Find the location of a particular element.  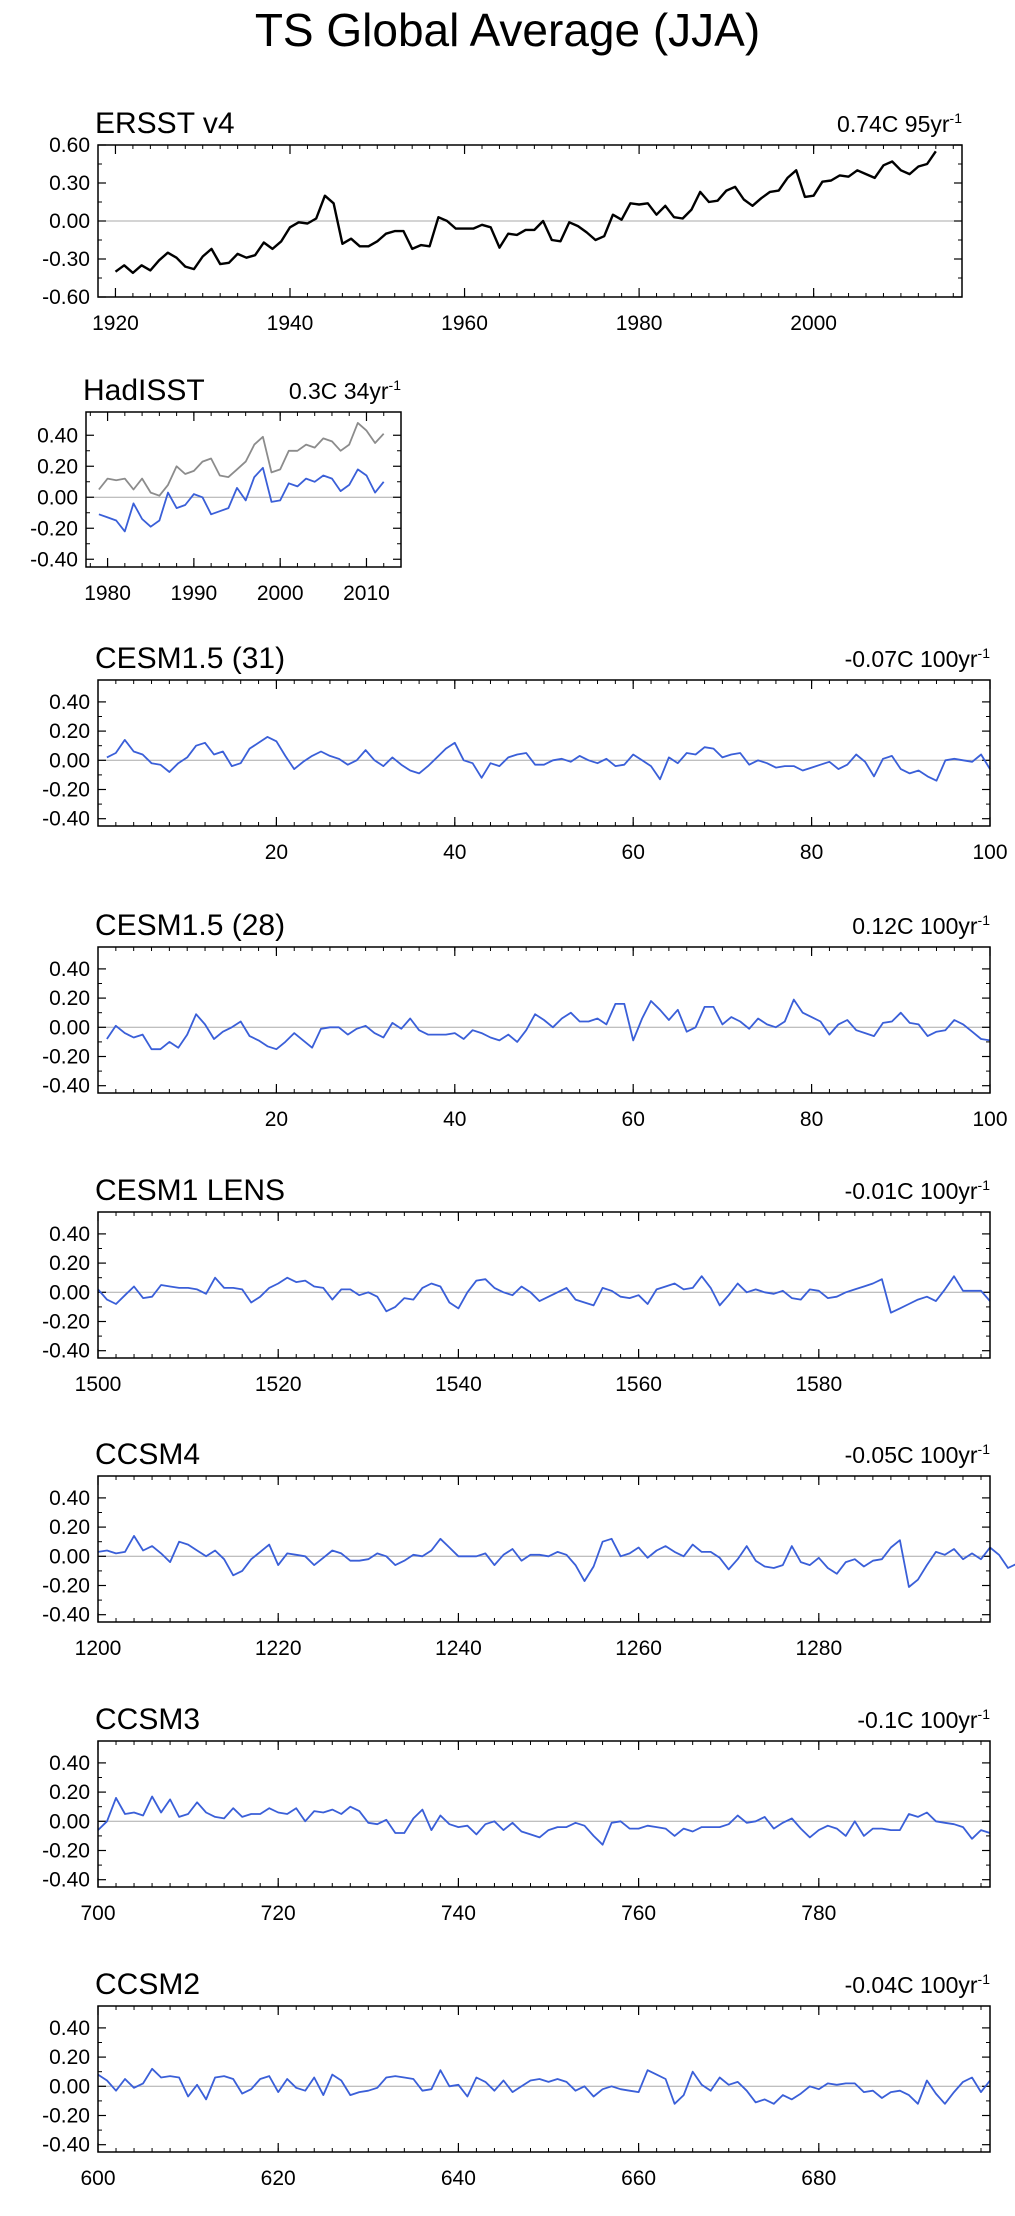

y-tick-label: 0.60 is located at coordinates (69, 145).